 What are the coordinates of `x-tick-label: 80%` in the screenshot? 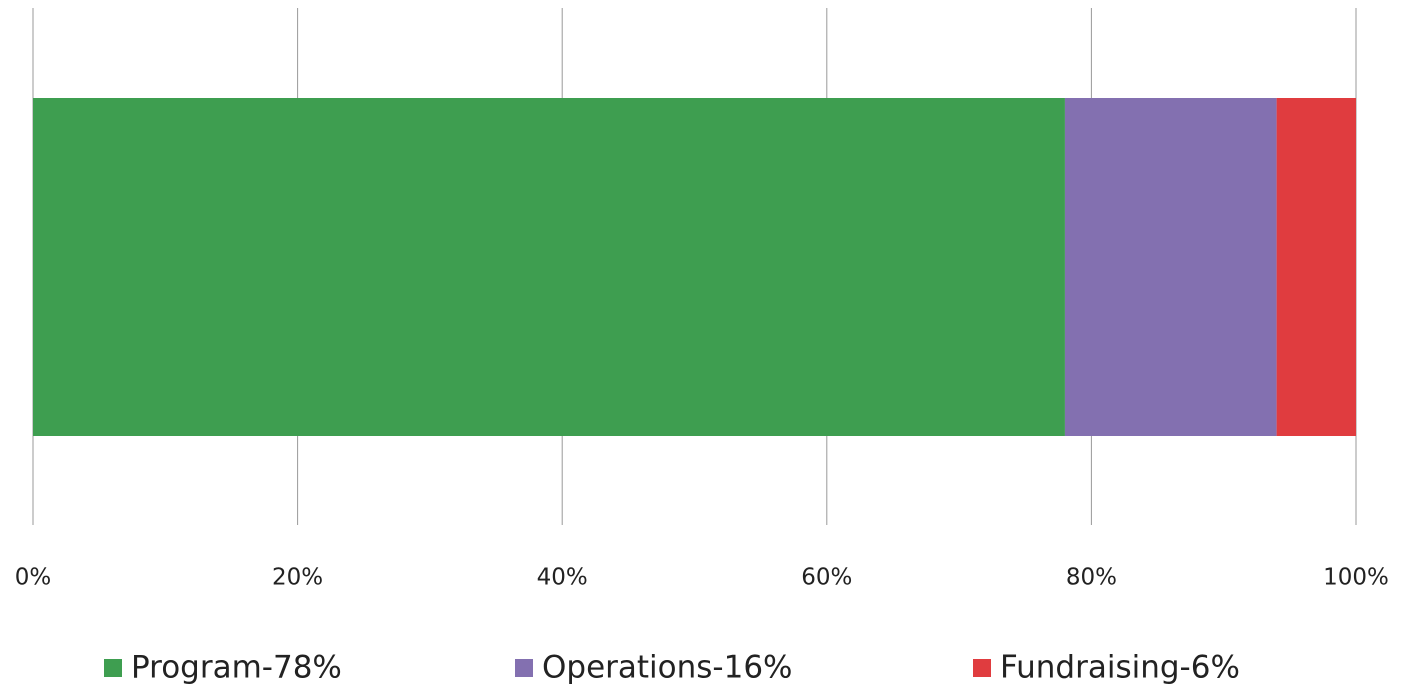 It's located at (1091, 578).